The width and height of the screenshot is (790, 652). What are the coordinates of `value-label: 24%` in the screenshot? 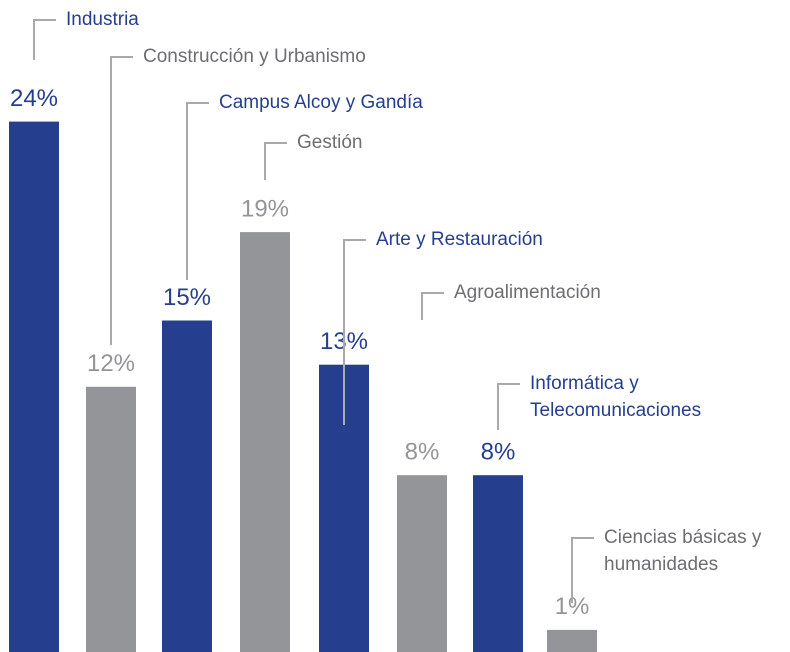 It's located at (34, 98).